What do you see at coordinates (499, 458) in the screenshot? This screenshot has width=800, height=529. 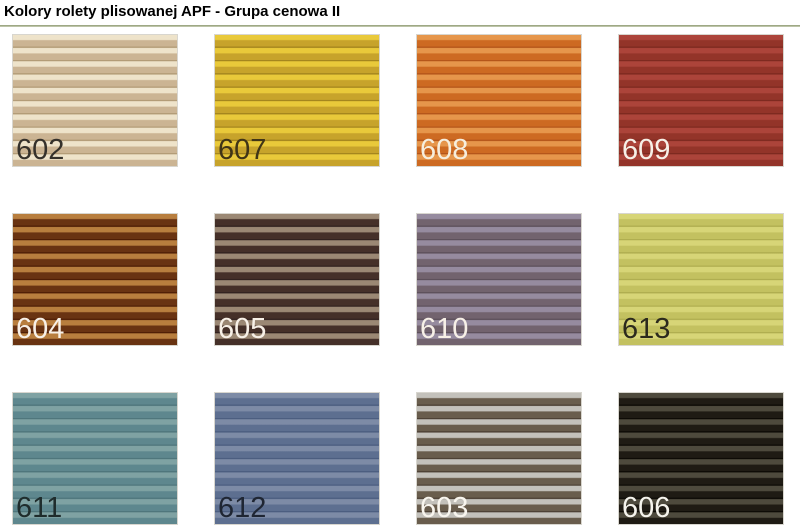 I see `color-swatch-603: 603` at bounding box center [499, 458].